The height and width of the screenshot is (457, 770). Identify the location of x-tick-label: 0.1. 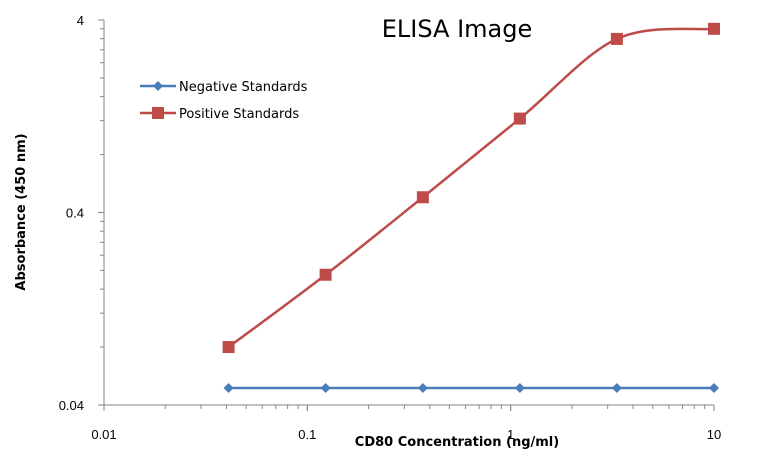
(307, 434).